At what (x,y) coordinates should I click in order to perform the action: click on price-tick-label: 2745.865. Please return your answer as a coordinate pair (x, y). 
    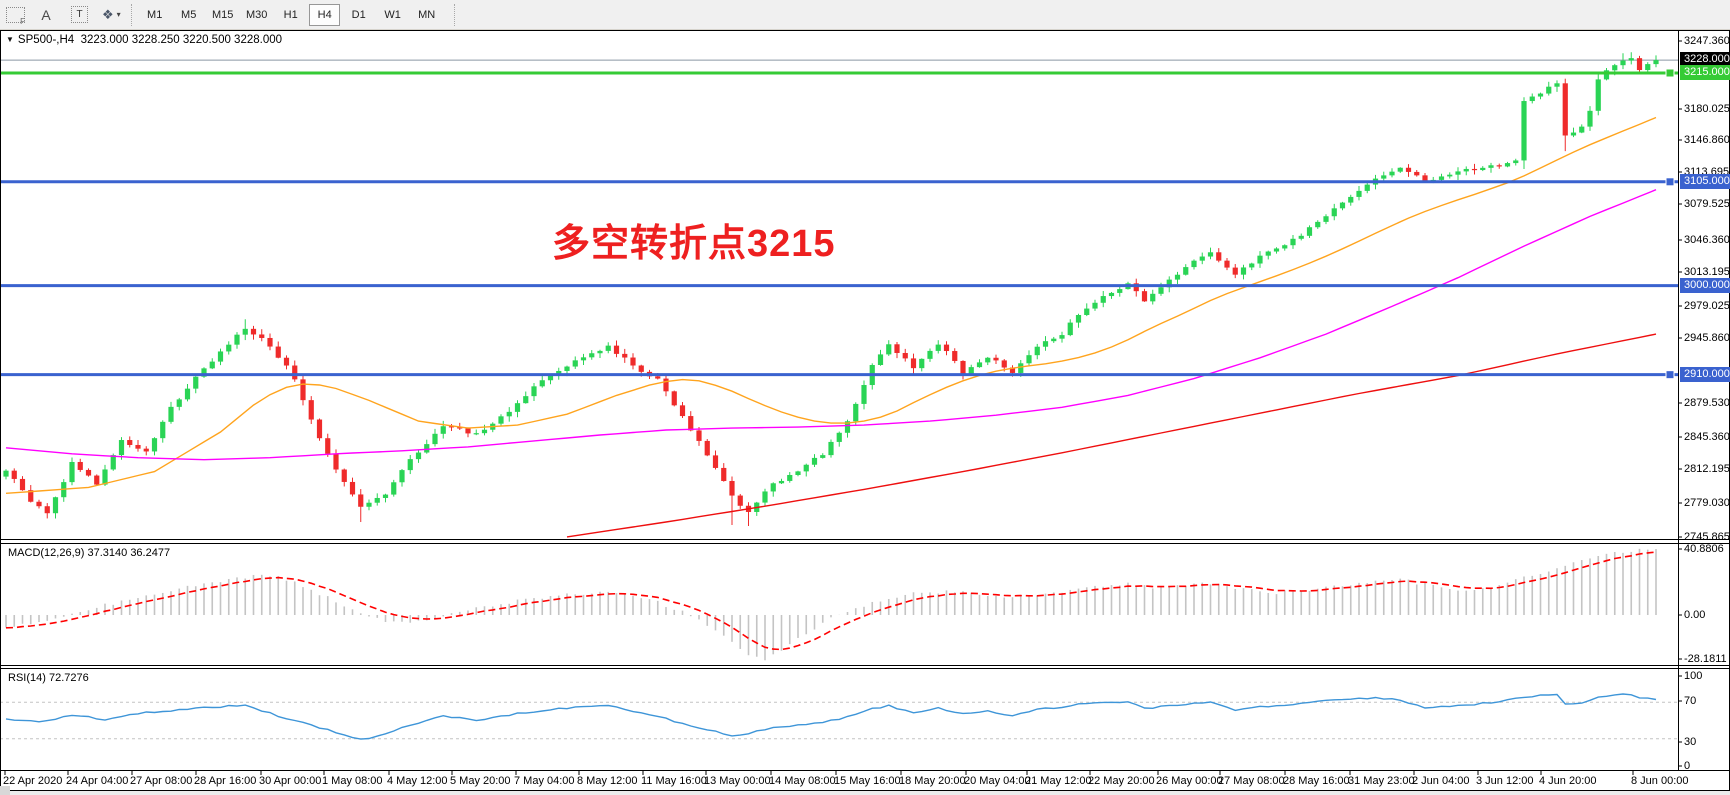
    Looking at the image, I should click on (1707, 537).